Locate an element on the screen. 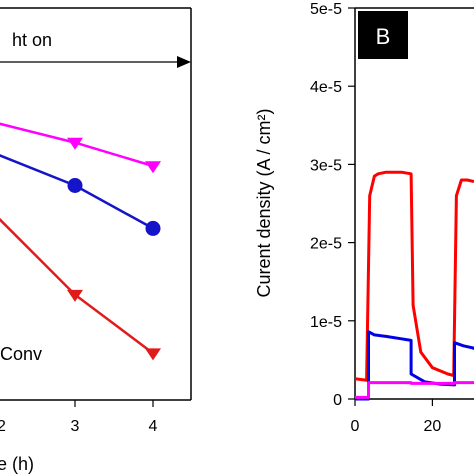 Image resolution: width=474 pixels, height=474 pixels. right-series-group is located at coordinates (414, 285).